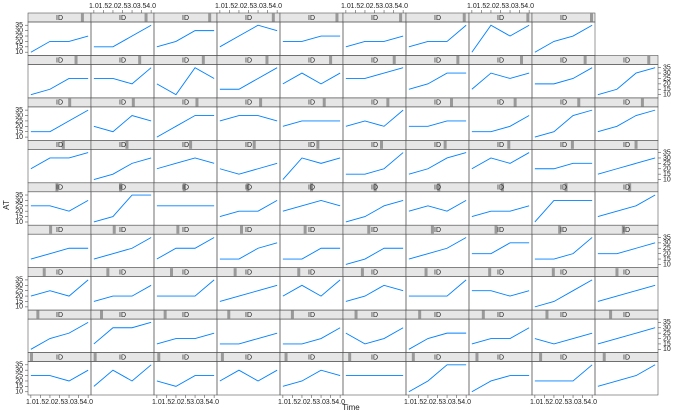 Image resolution: width=685 pixels, height=414 pixels. Describe the element at coordinates (501, 6) in the screenshot. I see `x-tick-label: 2.5` at that location.